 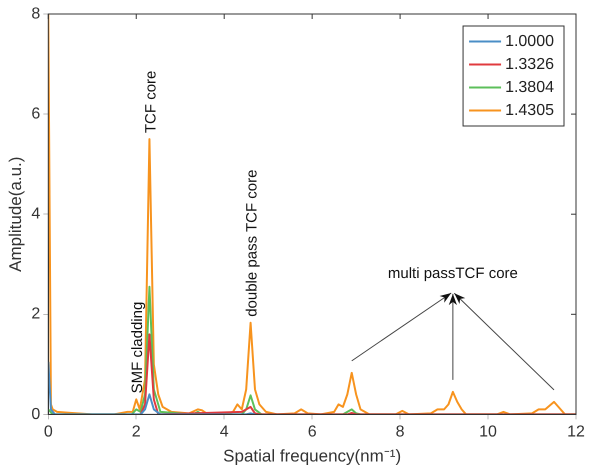 What do you see at coordinates (453, 273) in the screenshot?
I see `annotation: multi passTCF core` at bounding box center [453, 273].